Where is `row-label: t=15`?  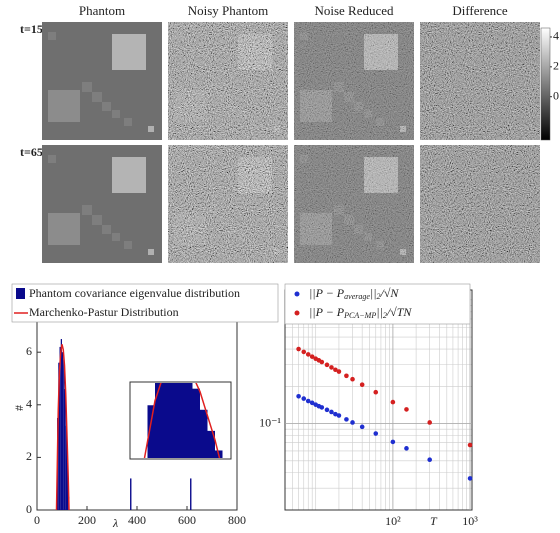
row-label: t=15 is located at coordinates (31, 29).